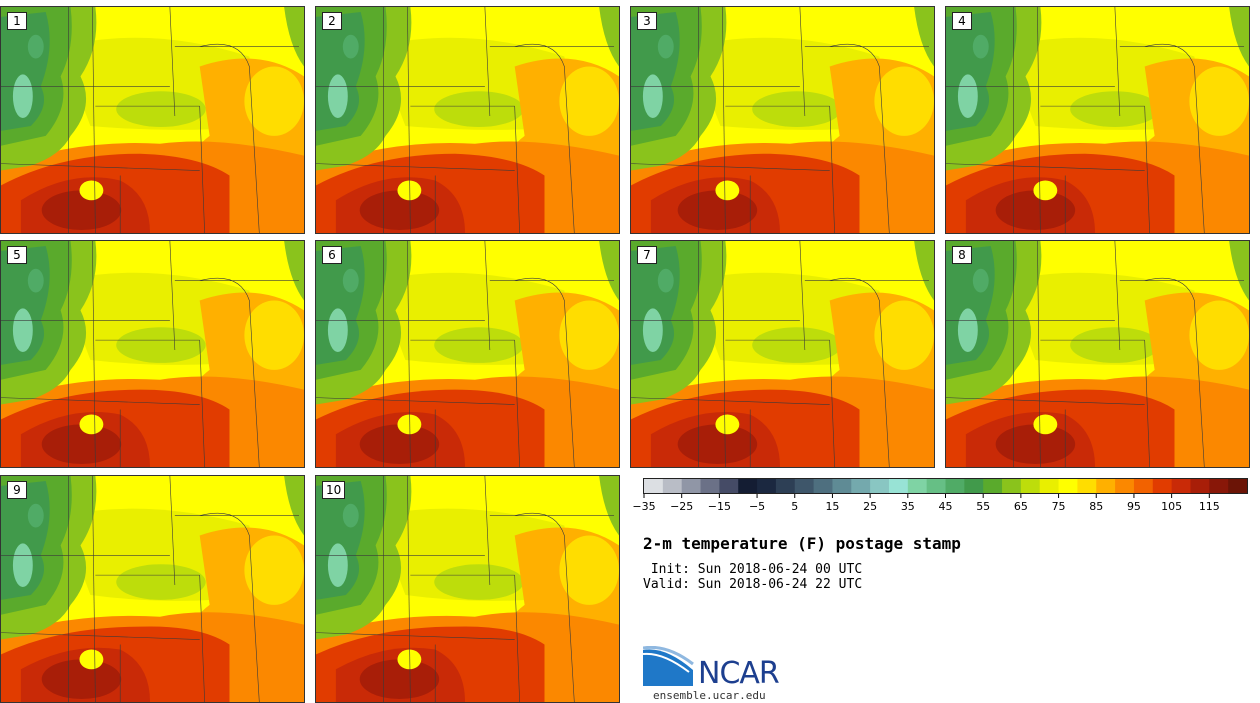 The width and height of the screenshot is (1260, 703). I want to click on ensemble-member-map: 2, so click(467, 120).